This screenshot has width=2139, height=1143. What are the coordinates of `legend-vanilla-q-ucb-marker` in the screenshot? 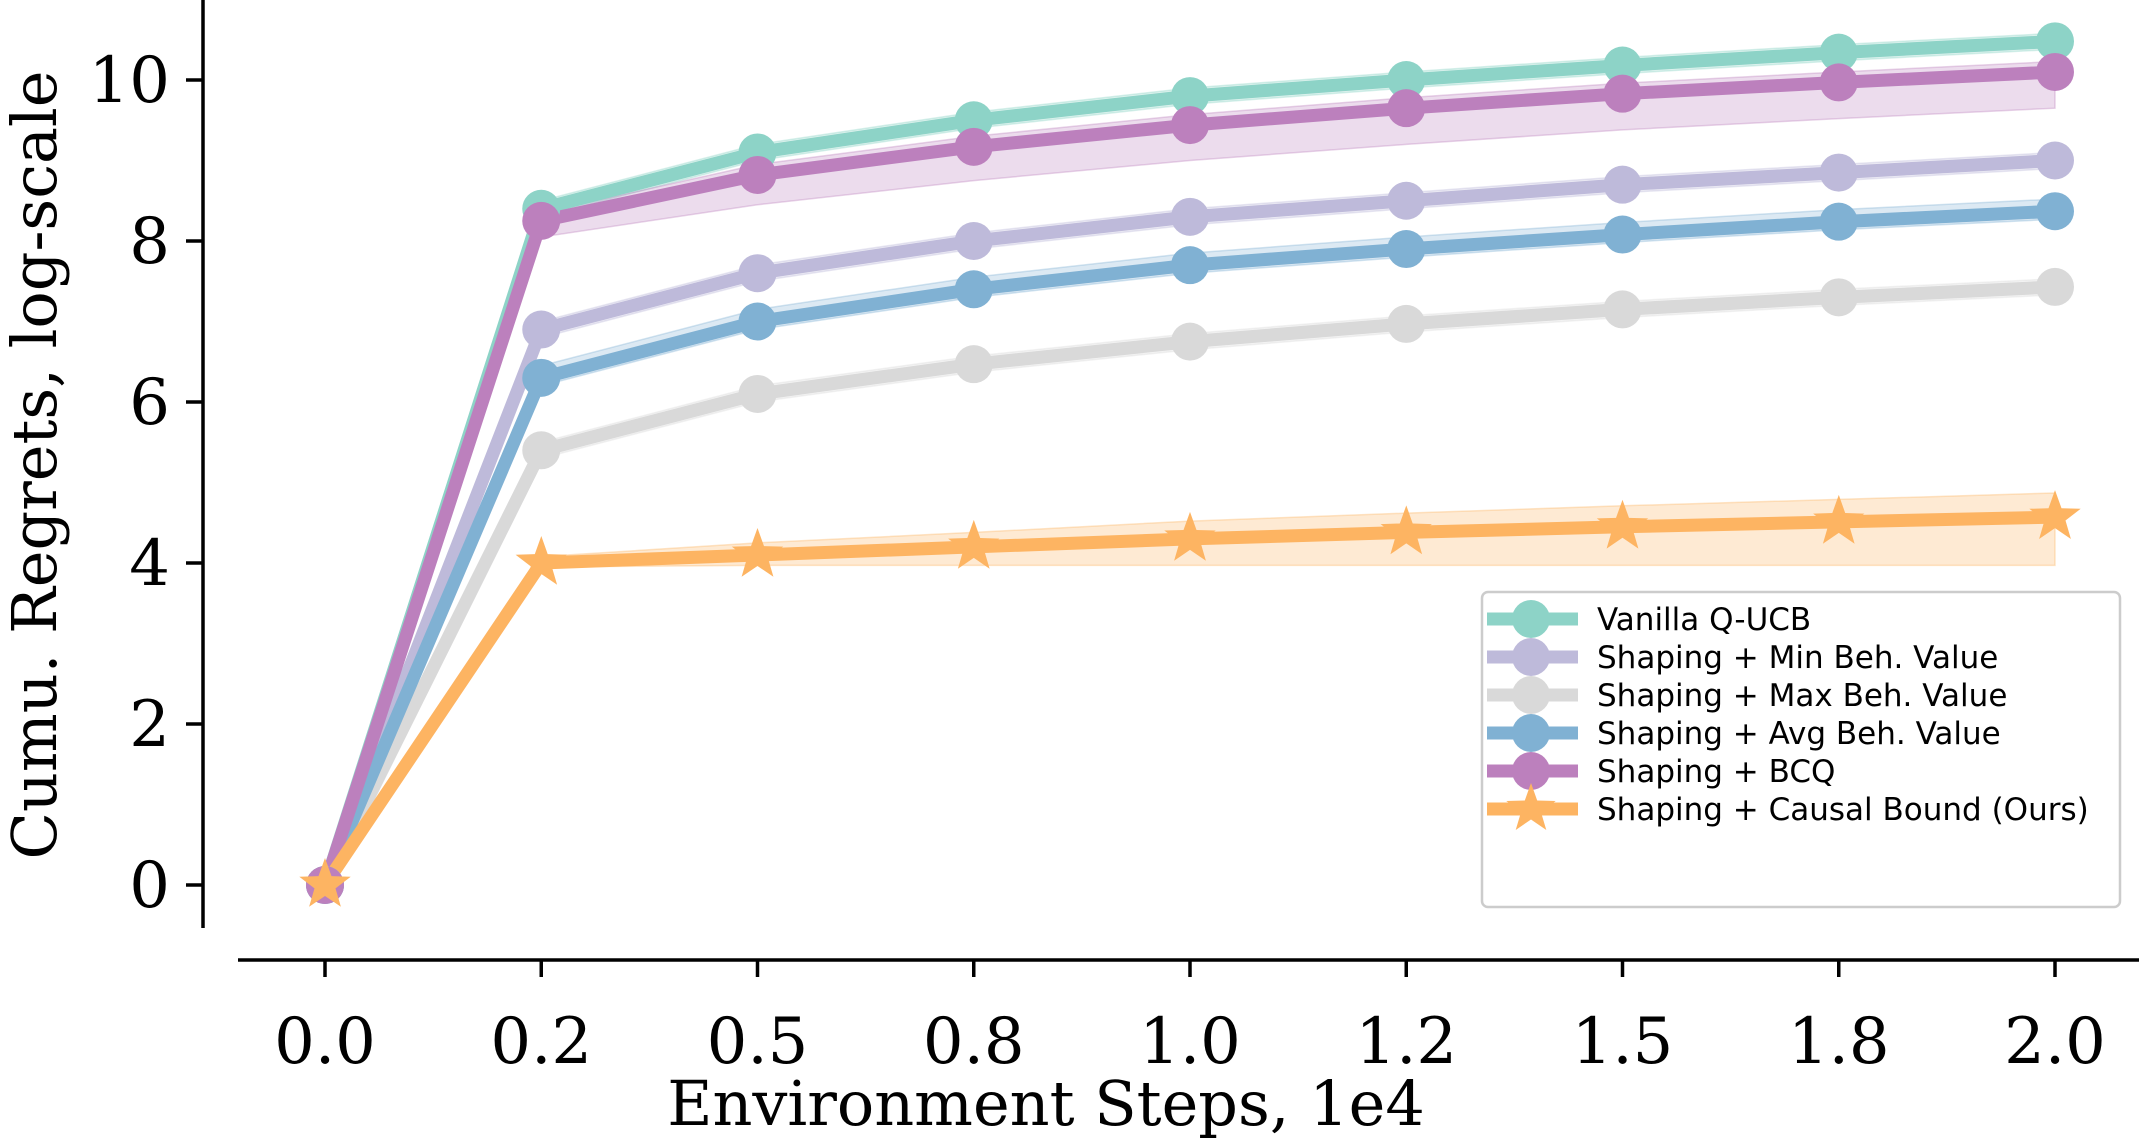 It's located at (1531, 619).